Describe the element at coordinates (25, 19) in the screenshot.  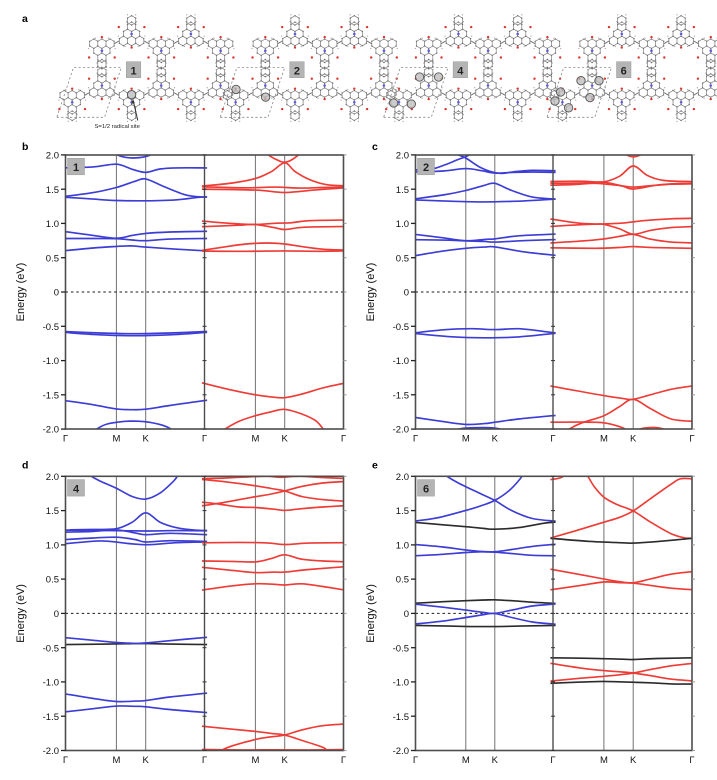
I see `svg-text: a` at that location.